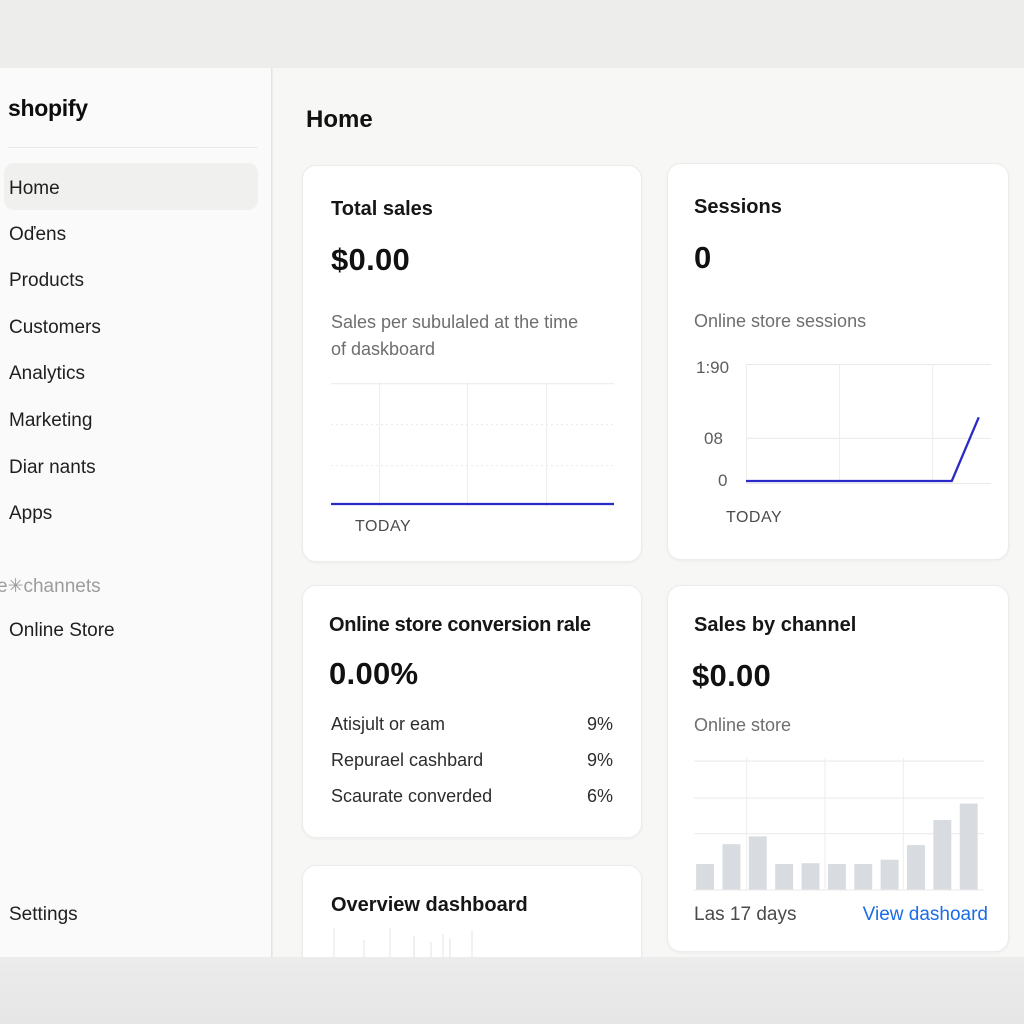  What do you see at coordinates (388, 724) in the screenshot?
I see `conversion-row-label: Atisjult or eam` at bounding box center [388, 724].